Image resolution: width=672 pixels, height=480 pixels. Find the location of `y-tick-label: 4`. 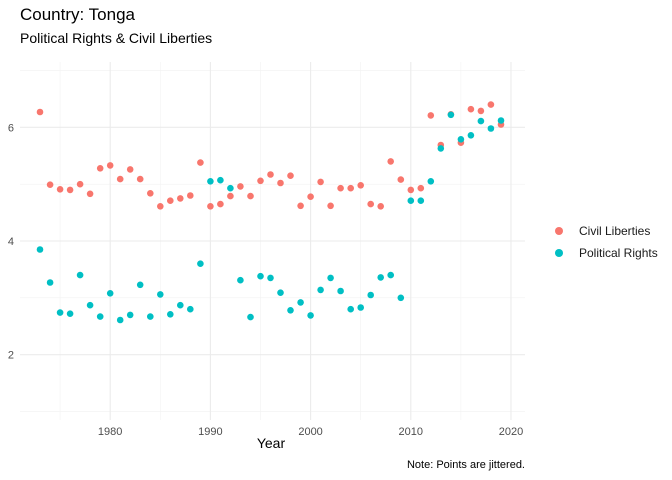

y-tick-label: 4 is located at coordinates (11, 242).